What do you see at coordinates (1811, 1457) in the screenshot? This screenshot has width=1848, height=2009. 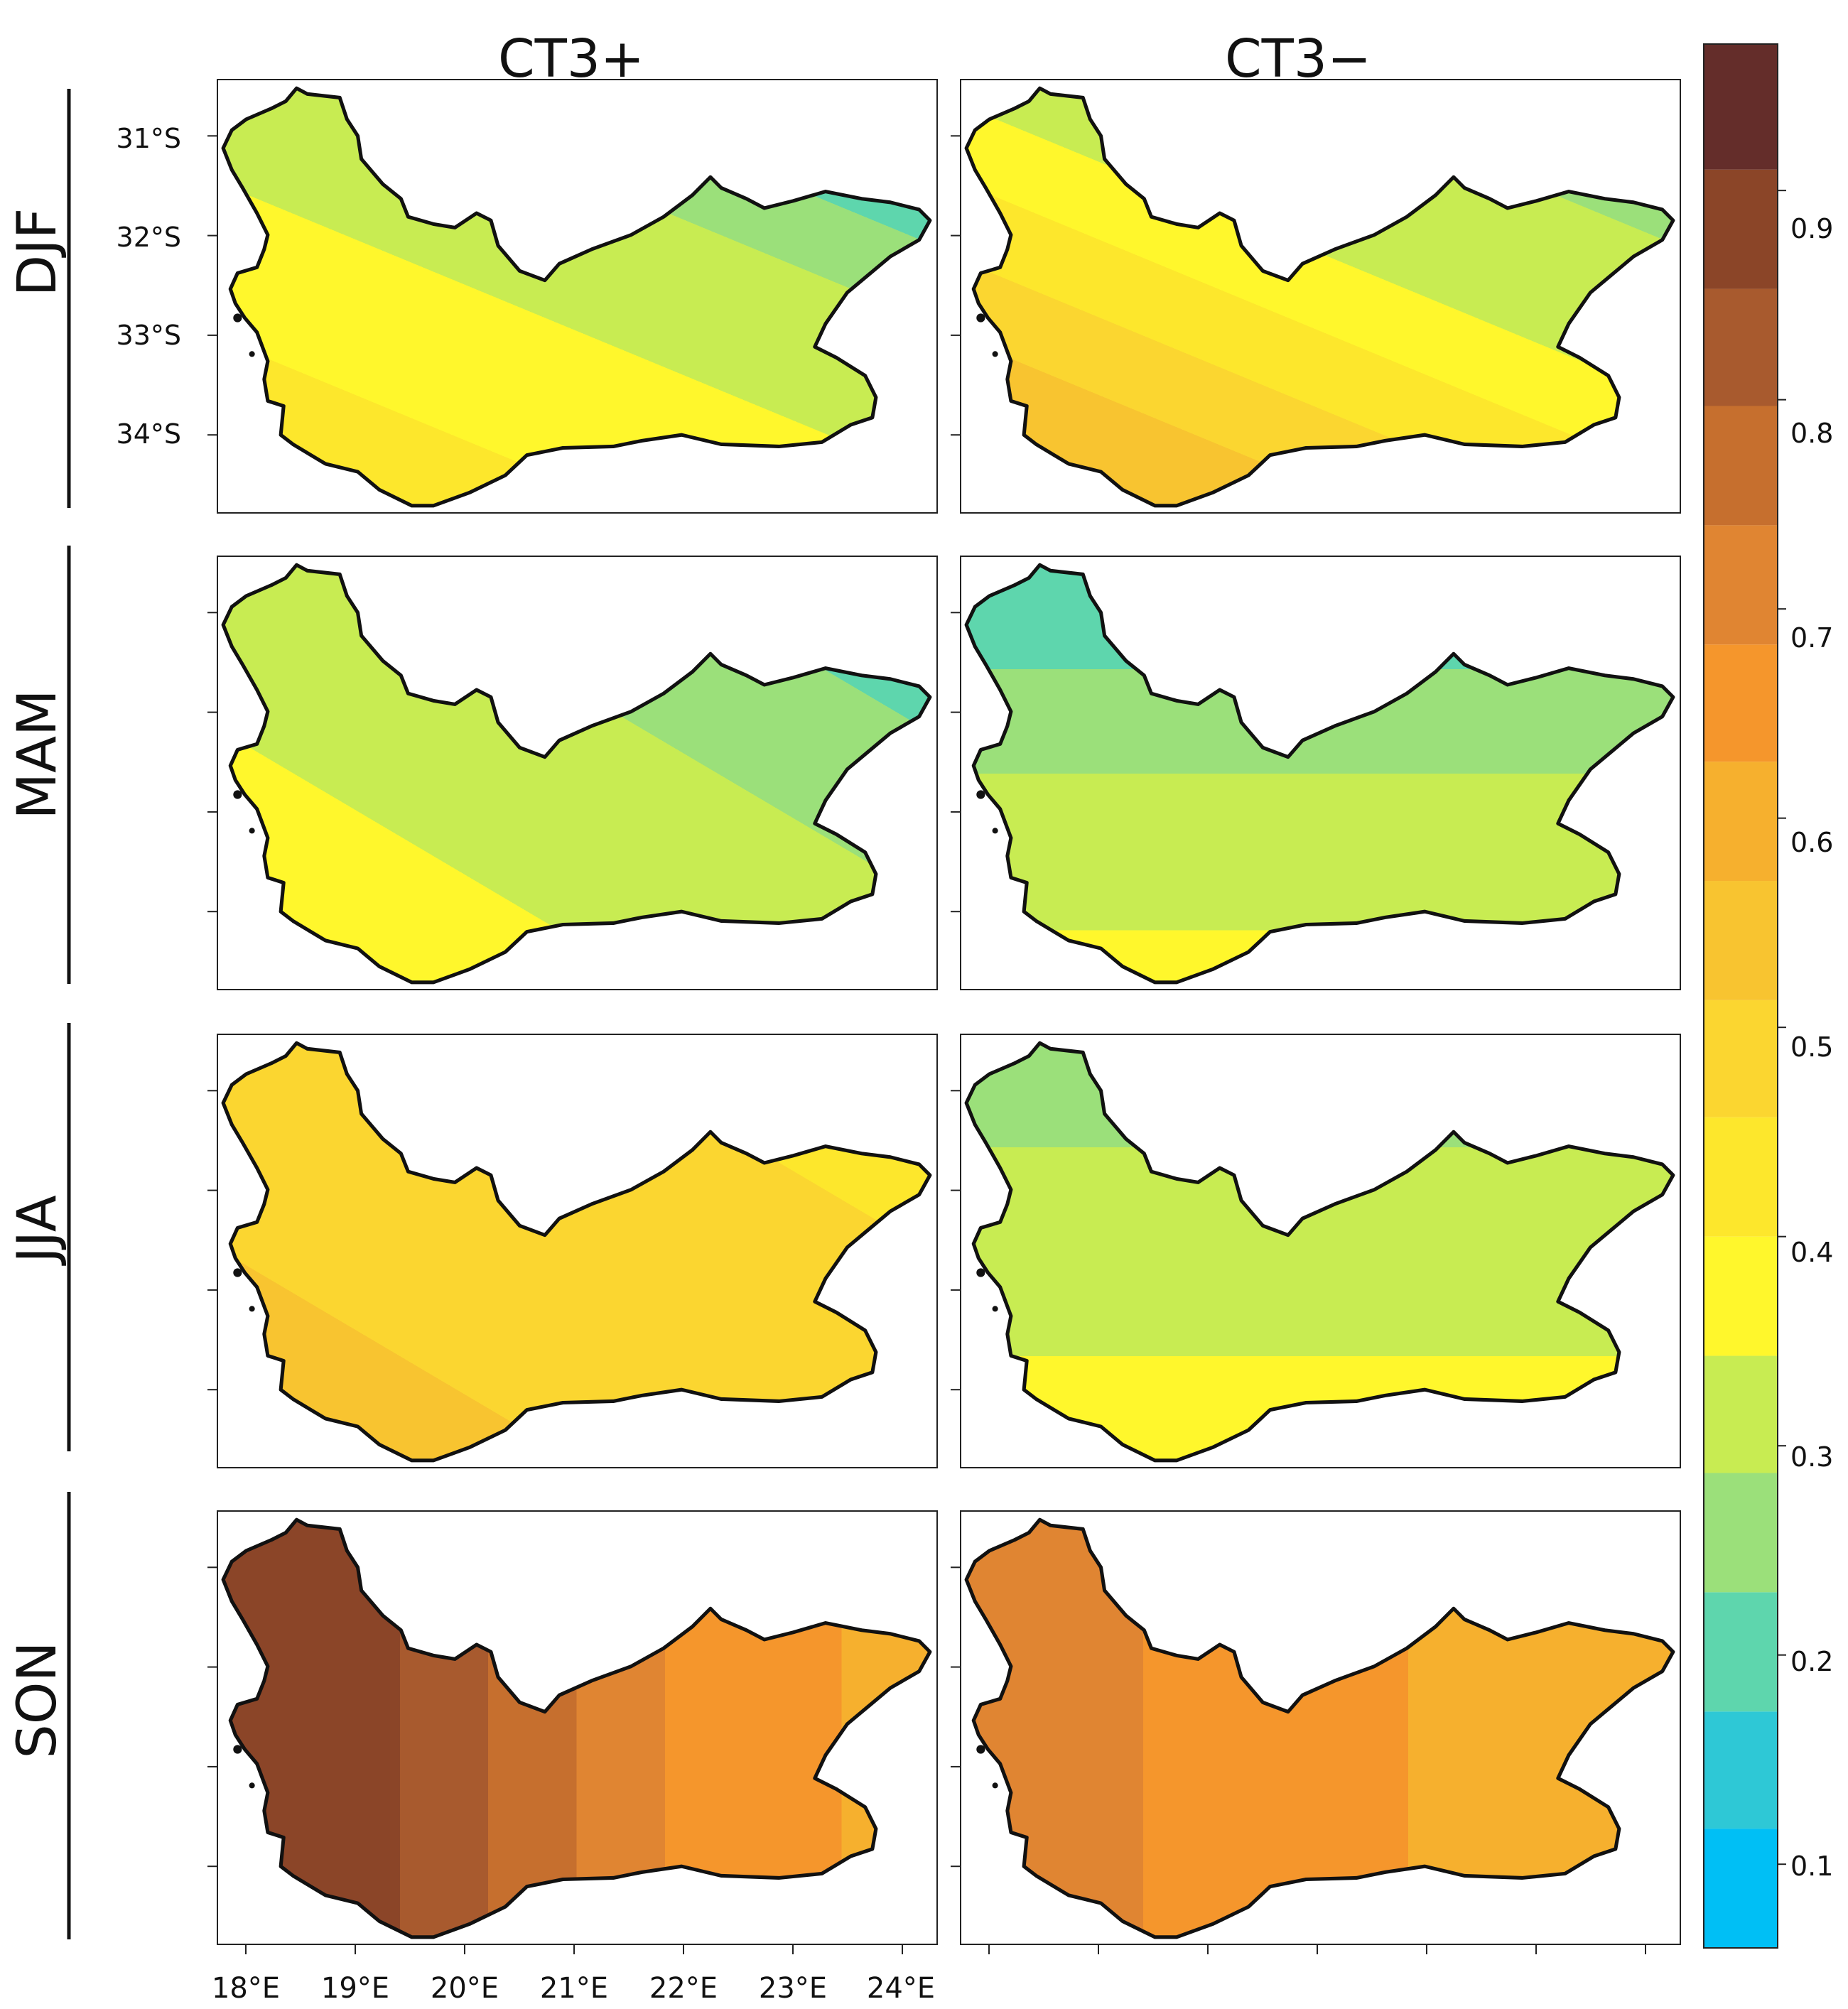 I see `colorbar-tick-label-0.3: 0.3` at bounding box center [1811, 1457].